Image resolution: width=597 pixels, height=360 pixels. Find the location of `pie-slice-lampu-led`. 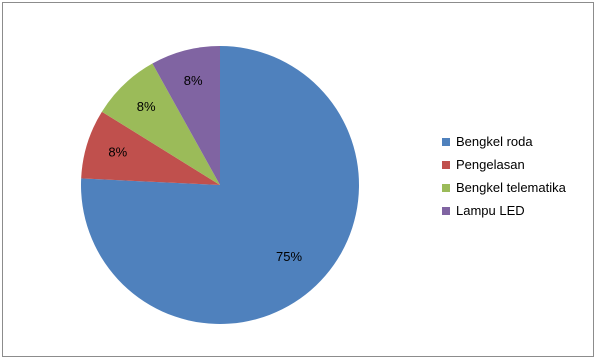

pie-slice-lampu-led is located at coordinates (186, 115).